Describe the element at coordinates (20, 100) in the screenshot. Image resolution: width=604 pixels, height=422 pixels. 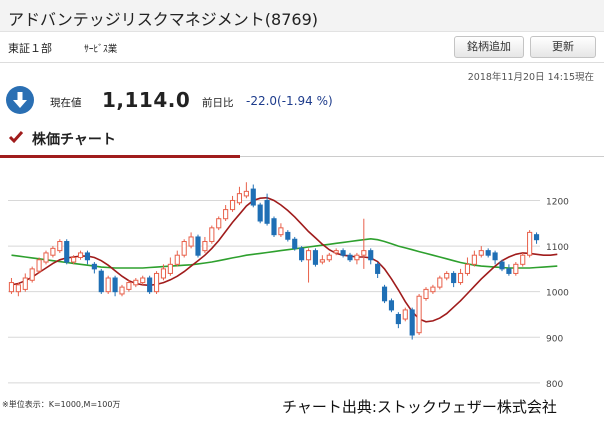
I see `arrow-down-icon` at that location.